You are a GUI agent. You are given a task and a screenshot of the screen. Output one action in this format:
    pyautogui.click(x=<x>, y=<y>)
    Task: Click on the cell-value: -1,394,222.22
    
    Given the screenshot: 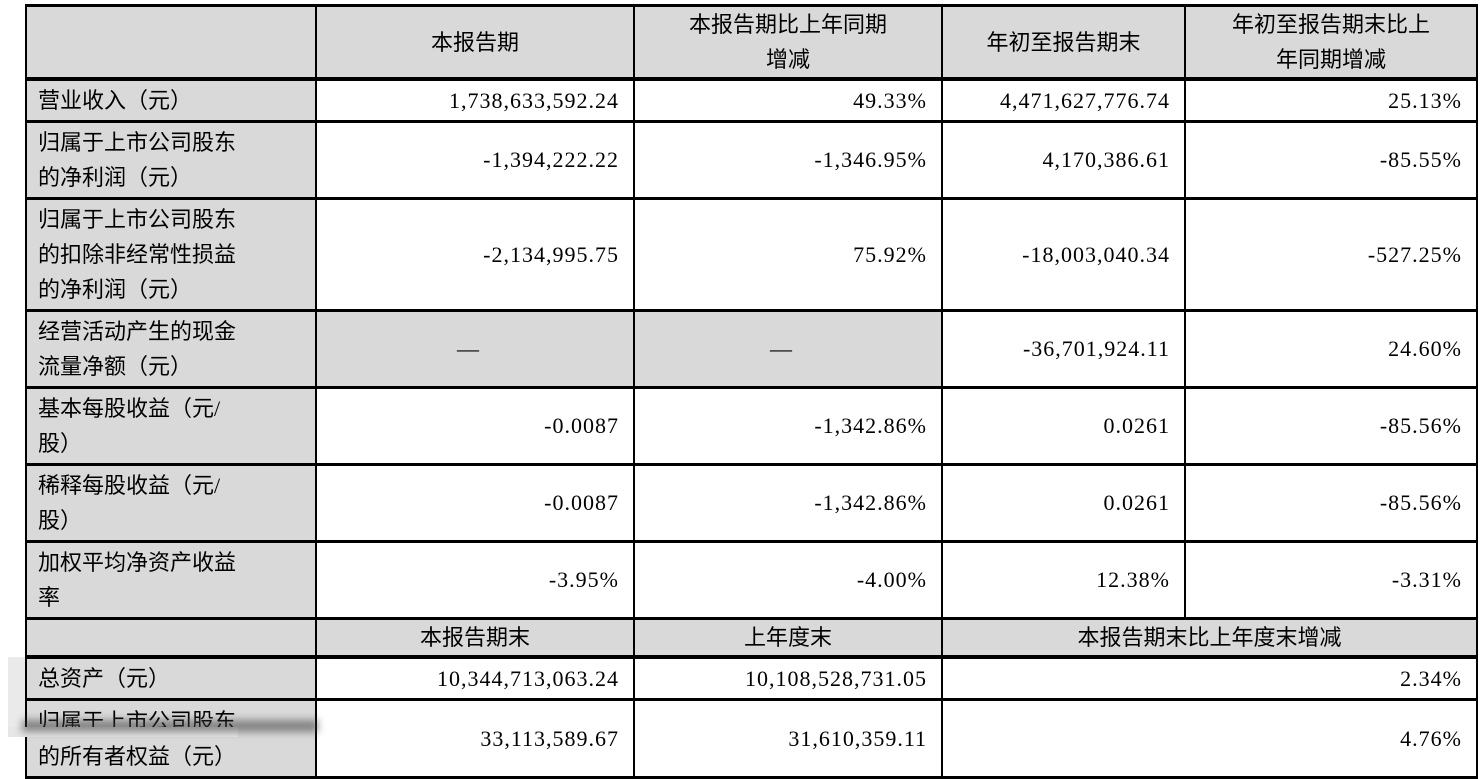 What is the action you would take?
    pyautogui.click(x=475, y=160)
    